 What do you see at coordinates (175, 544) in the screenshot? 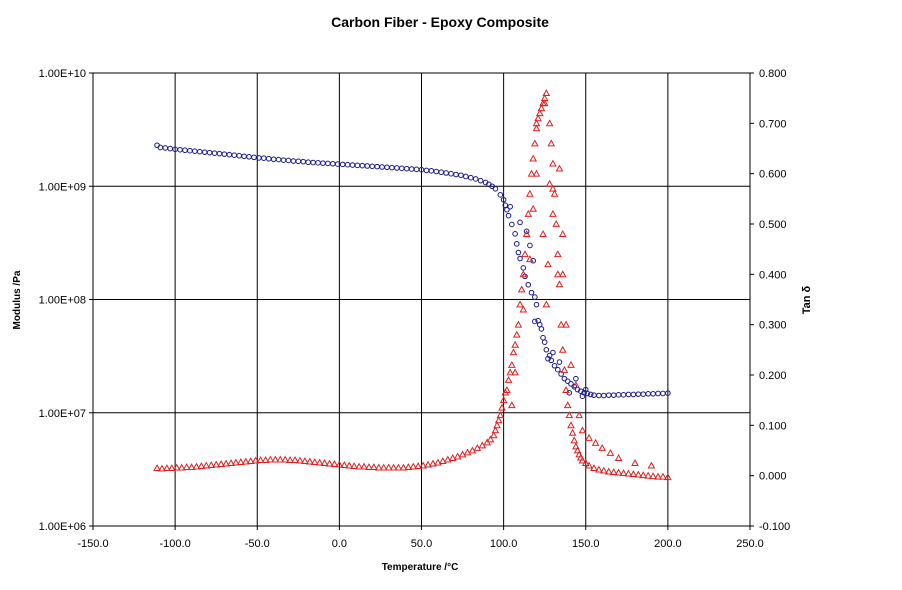
I see `x-tick-label: -100.0` at bounding box center [175, 544].